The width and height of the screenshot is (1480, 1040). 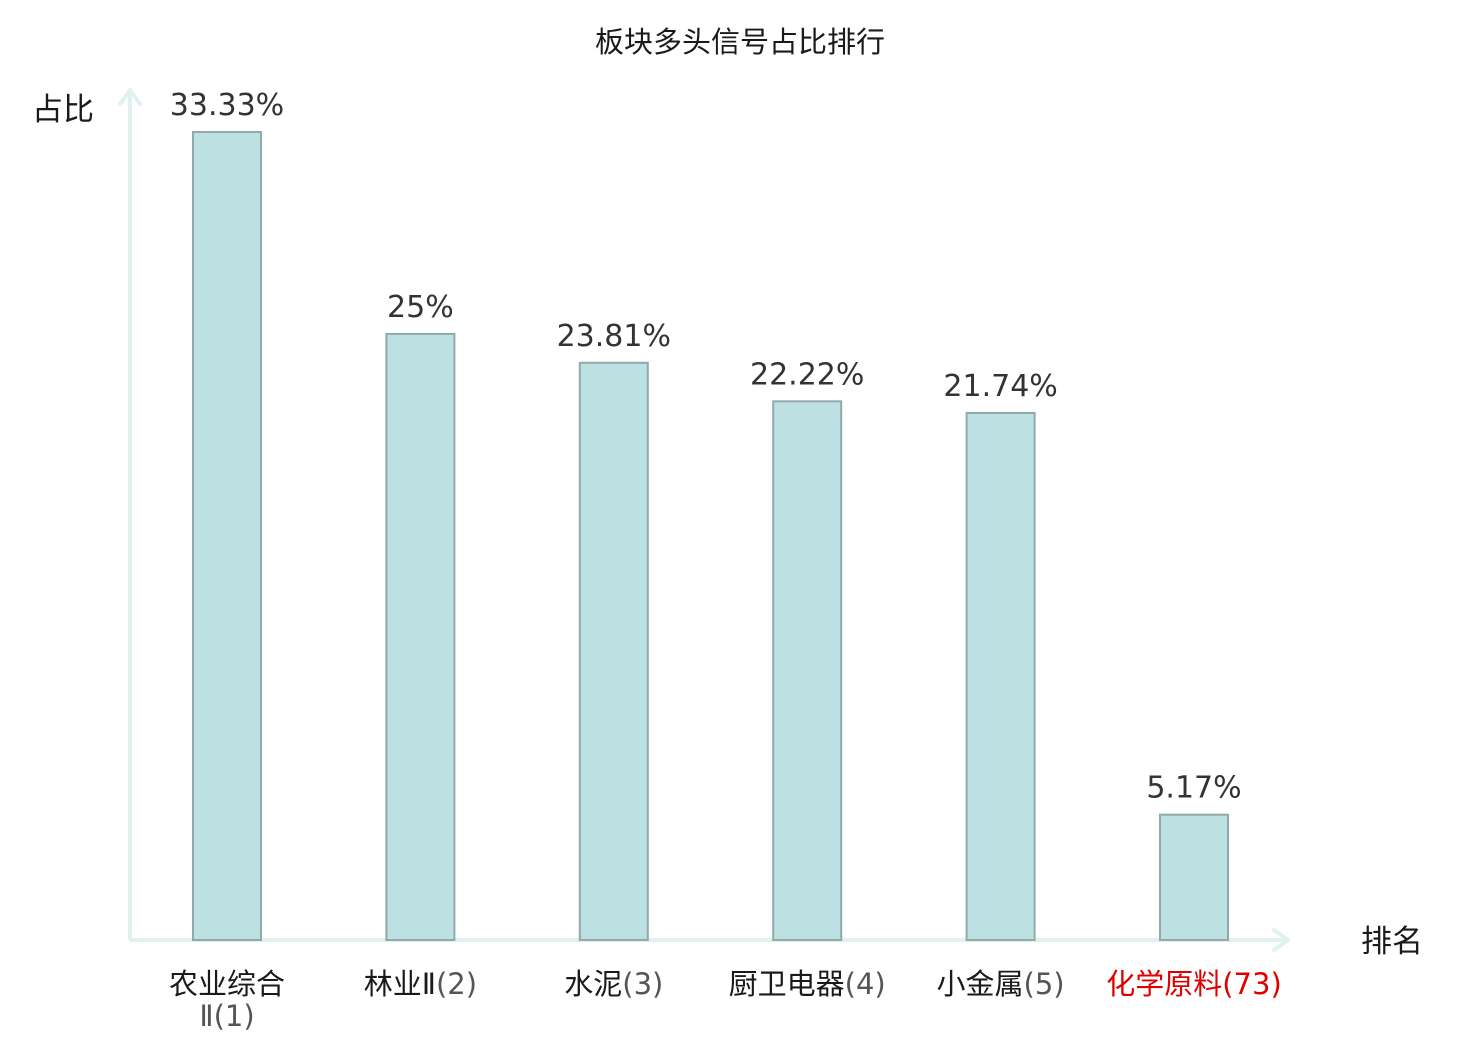 I want to click on y-axis-arrow, so click(x=130, y=97).